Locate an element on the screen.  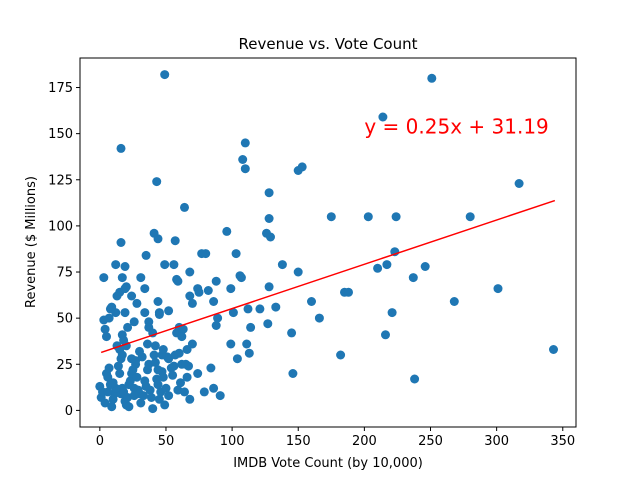
y-tick-label: 100 is located at coordinates (60, 226).